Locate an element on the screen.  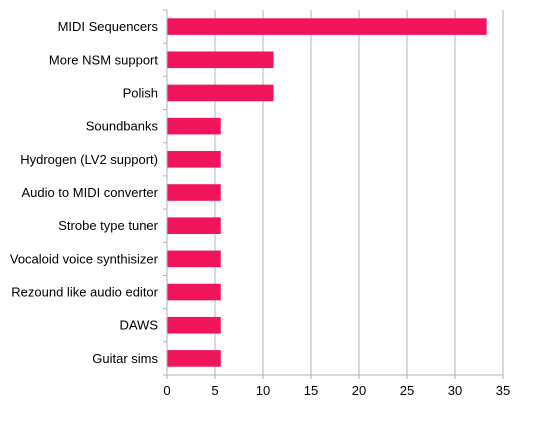
category-label: MIDI Sequencers is located at coordinates (108, 26).